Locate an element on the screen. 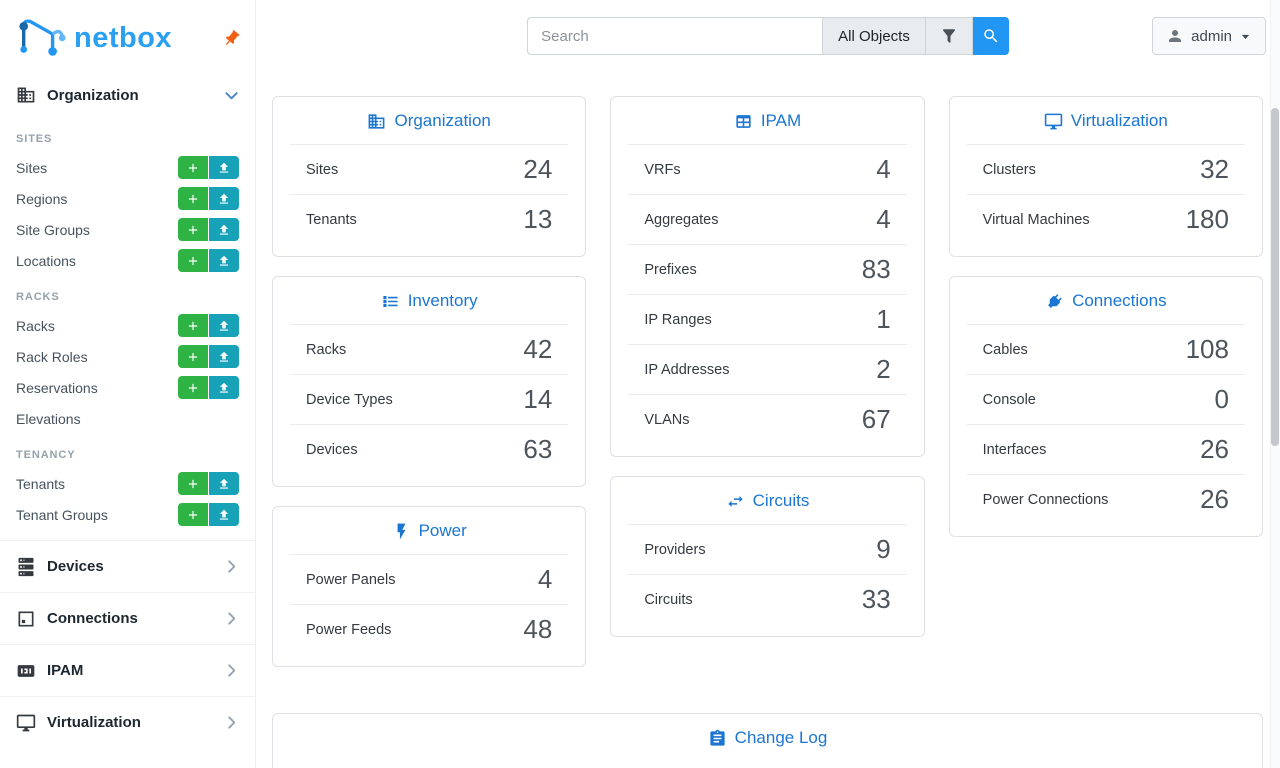 This screenshot has height=768, width=1280. stat-value: 24 is located at coordinates (538, 169).